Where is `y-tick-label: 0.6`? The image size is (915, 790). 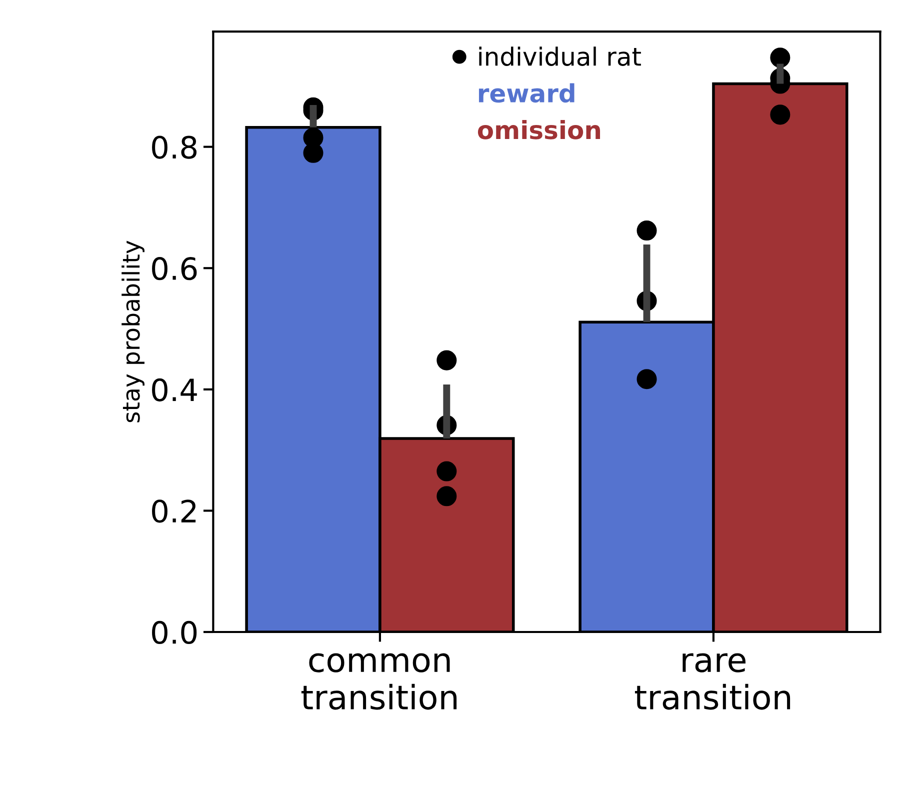
y-tick-label: 0.6 is located at coordinates (174, 268).